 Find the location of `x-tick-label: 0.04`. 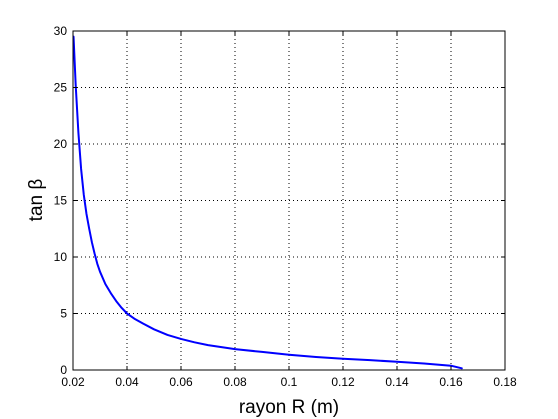

x-tick-label: 0.04 is located at coordinates (127, 382).